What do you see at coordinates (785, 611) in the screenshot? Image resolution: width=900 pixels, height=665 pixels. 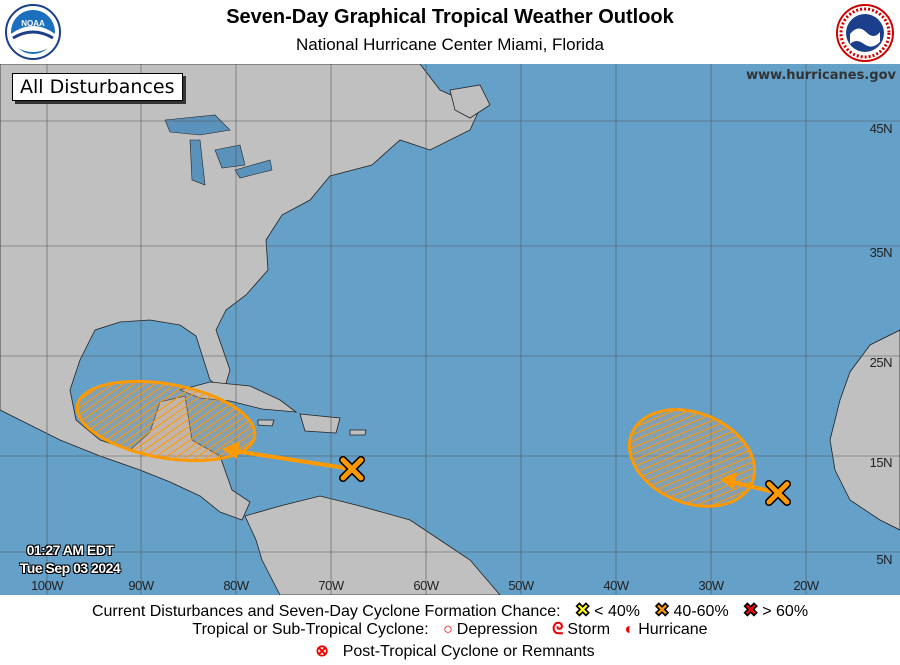 I see `high-label: > 60%` at bounding box center [785, 611].